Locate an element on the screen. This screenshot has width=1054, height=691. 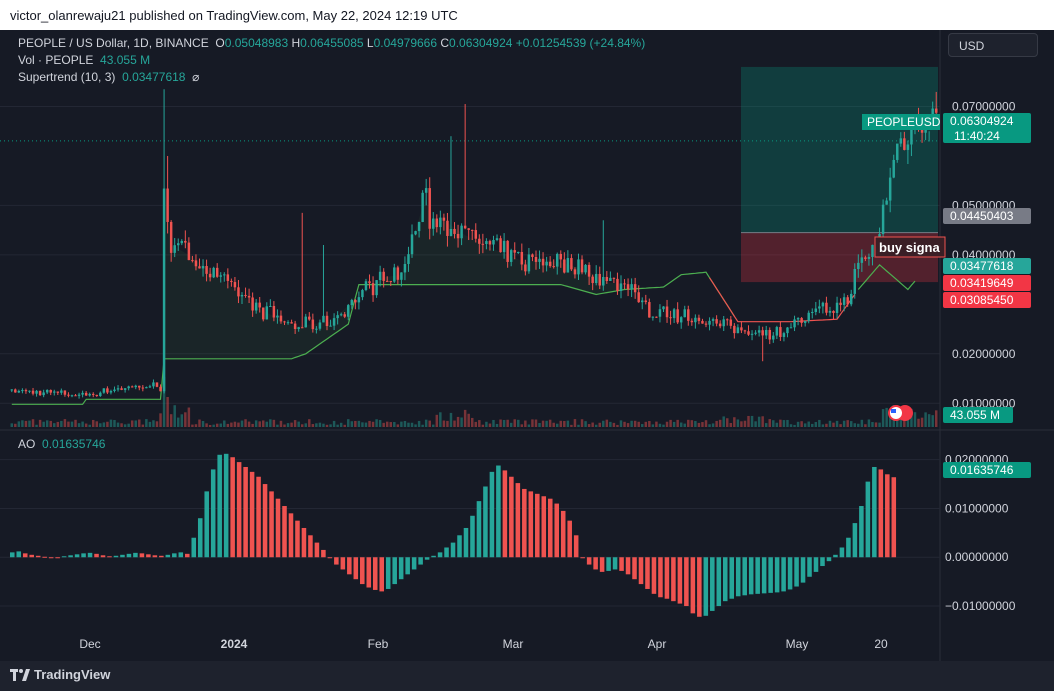
hide-indicator-icon: ⌀ is located at coordinates (196, 77).